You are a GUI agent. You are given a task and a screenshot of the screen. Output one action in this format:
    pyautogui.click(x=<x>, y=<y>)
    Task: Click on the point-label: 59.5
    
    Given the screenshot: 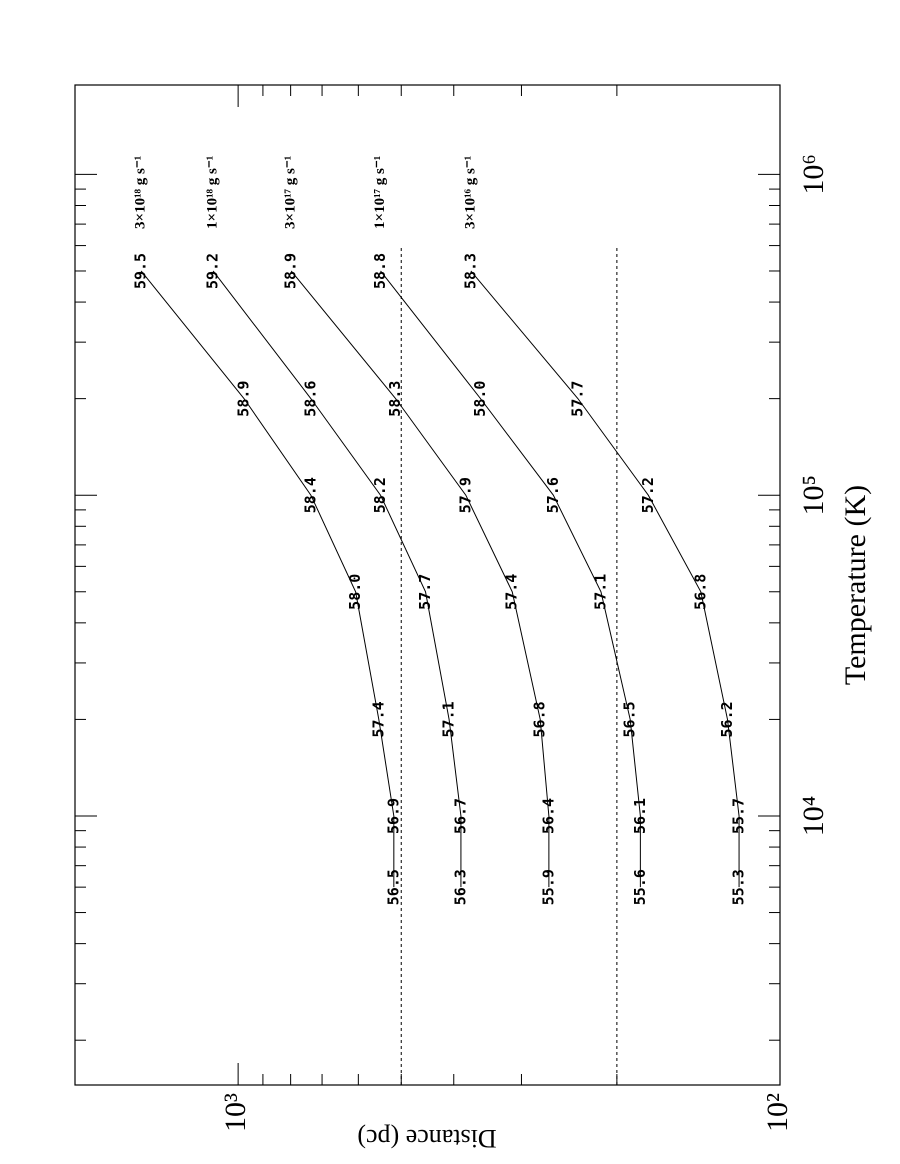 What is the action you would take?
    pyautogui.click(x=141, y=271)
    